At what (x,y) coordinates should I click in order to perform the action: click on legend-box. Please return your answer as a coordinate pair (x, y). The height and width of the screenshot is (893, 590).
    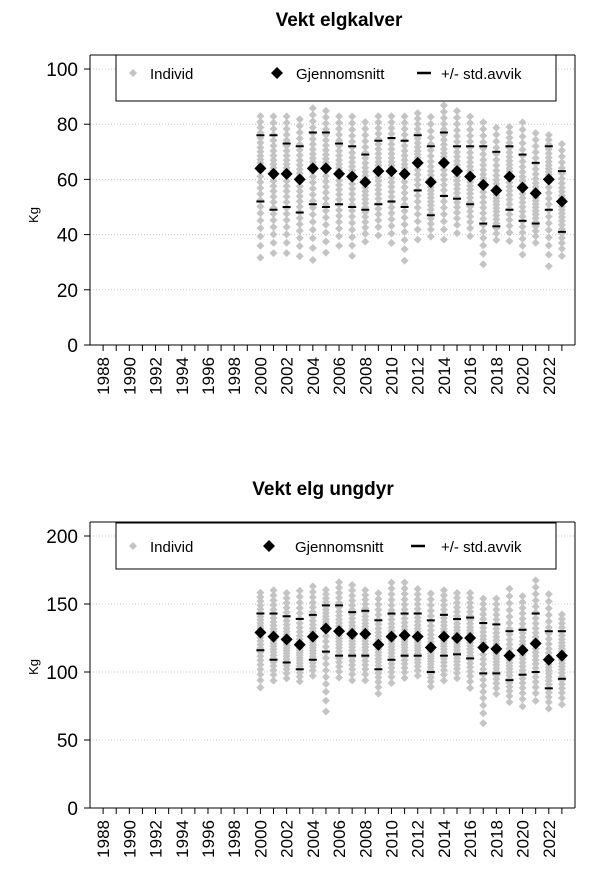
    Looking at the image, I should click on (336, 78).